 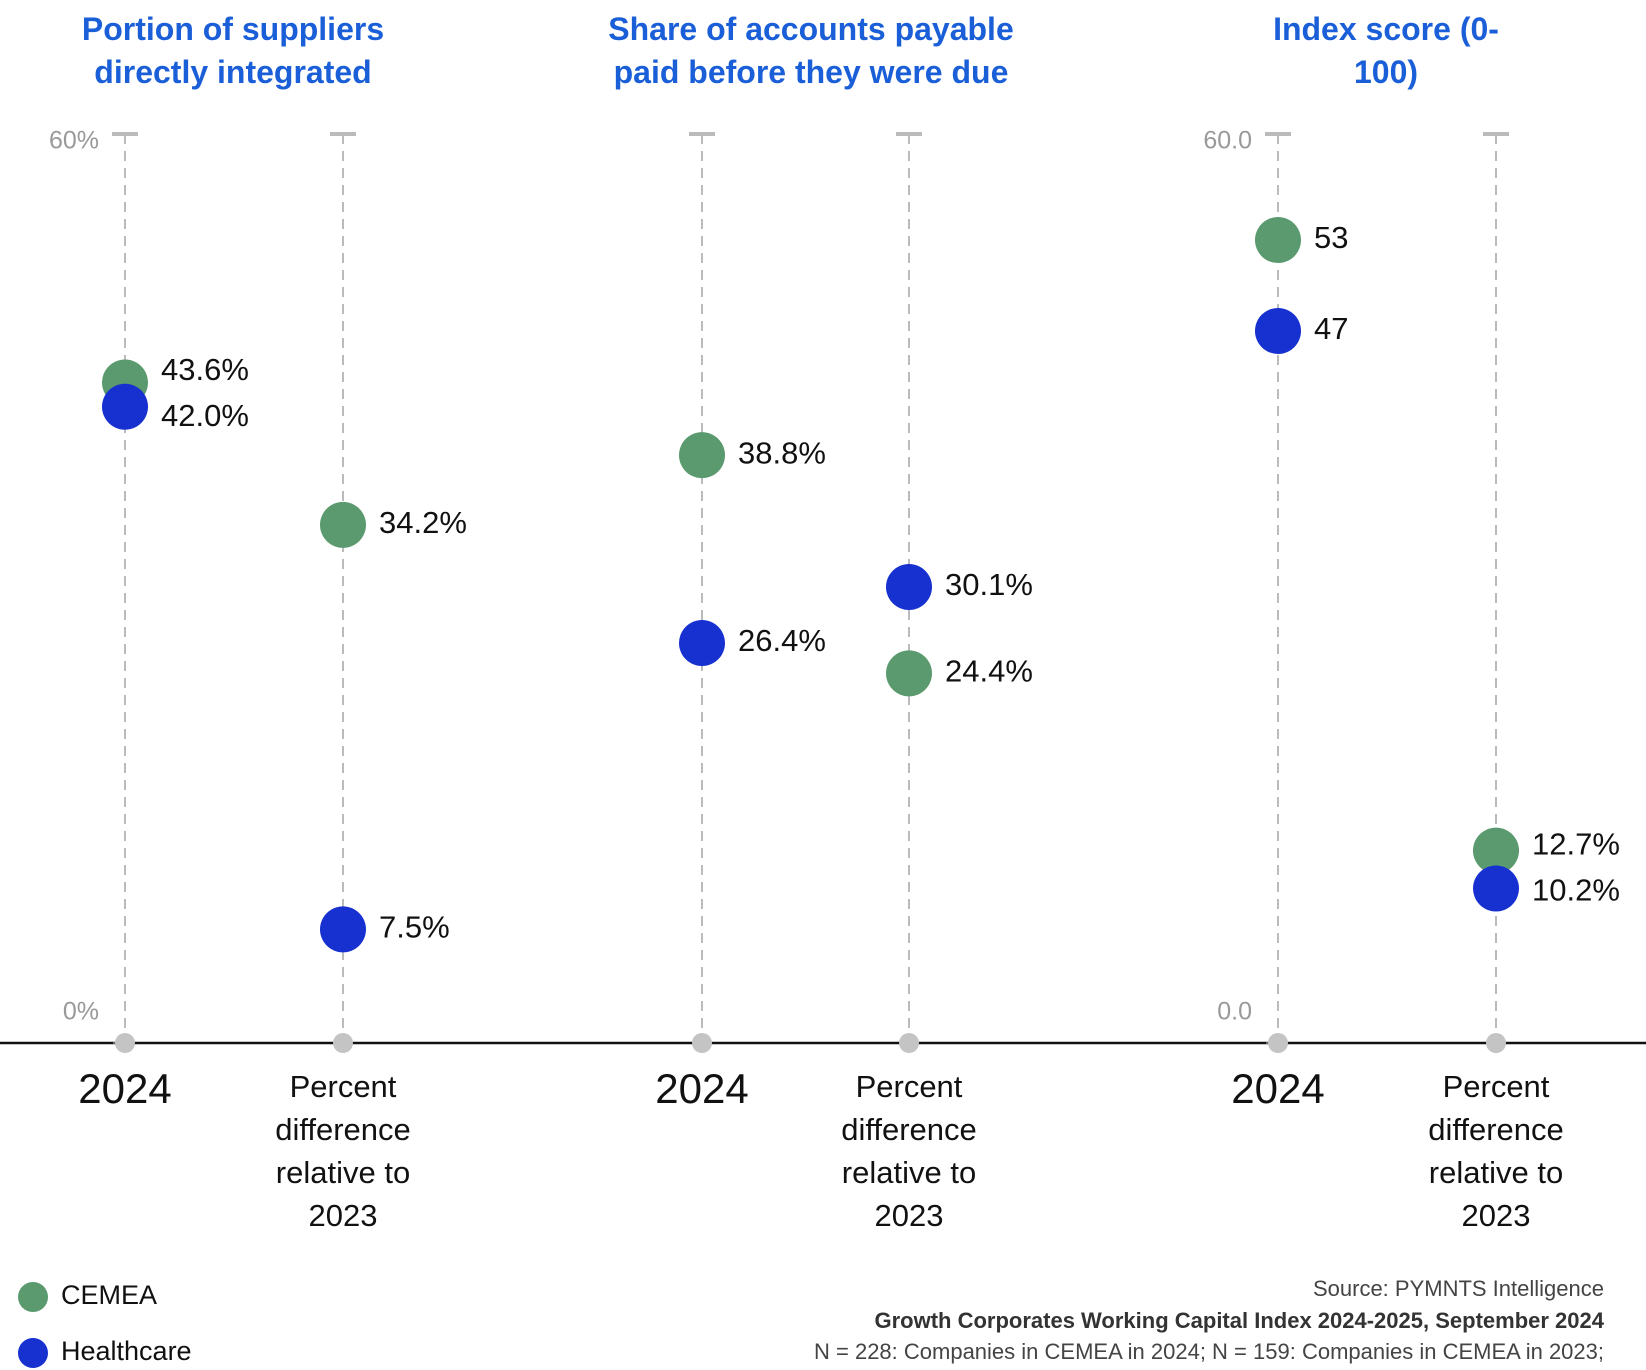 I want to click on y-tick-label: 0.0, so click(x=1234, y=1012).